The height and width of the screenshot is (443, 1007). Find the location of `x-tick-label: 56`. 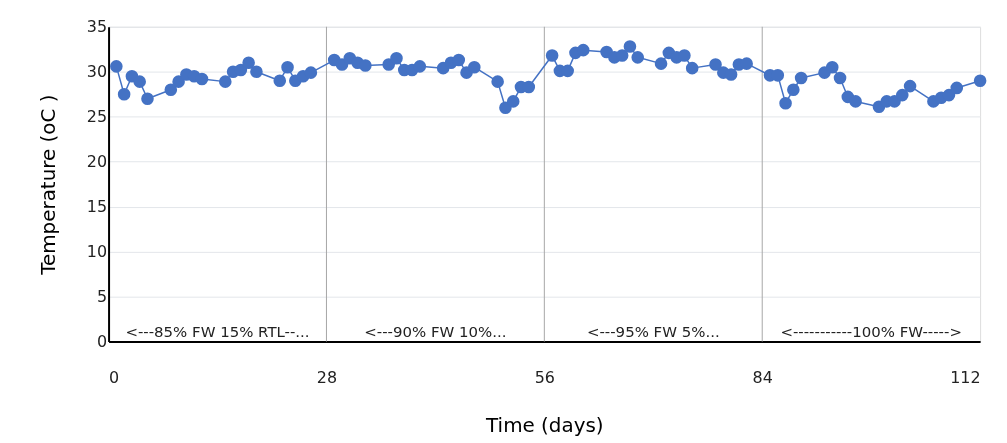

x-tick-label: 56 is located at coordinates (544, 377).